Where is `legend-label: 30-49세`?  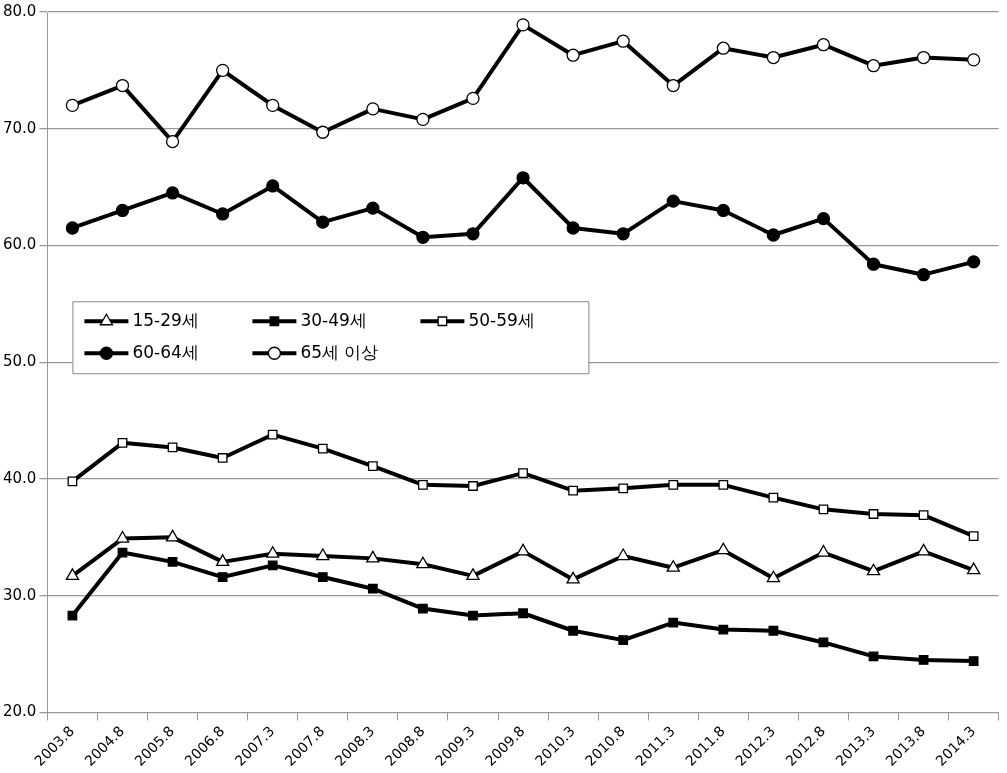 legend-label: 30-49세 is located at coordinates (333, 319).